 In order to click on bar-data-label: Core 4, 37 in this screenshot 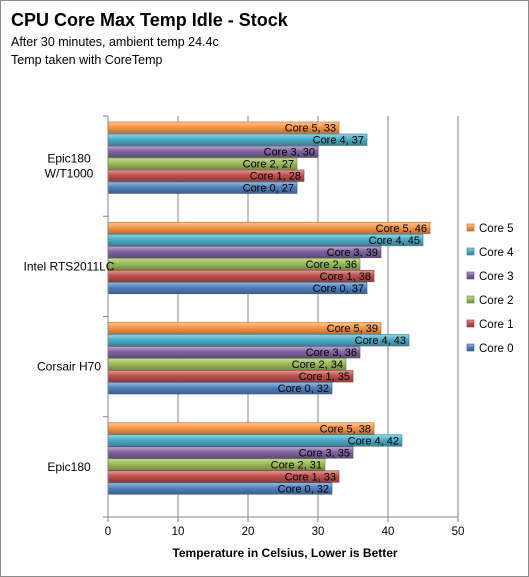, I will do `click(338, 141)`.